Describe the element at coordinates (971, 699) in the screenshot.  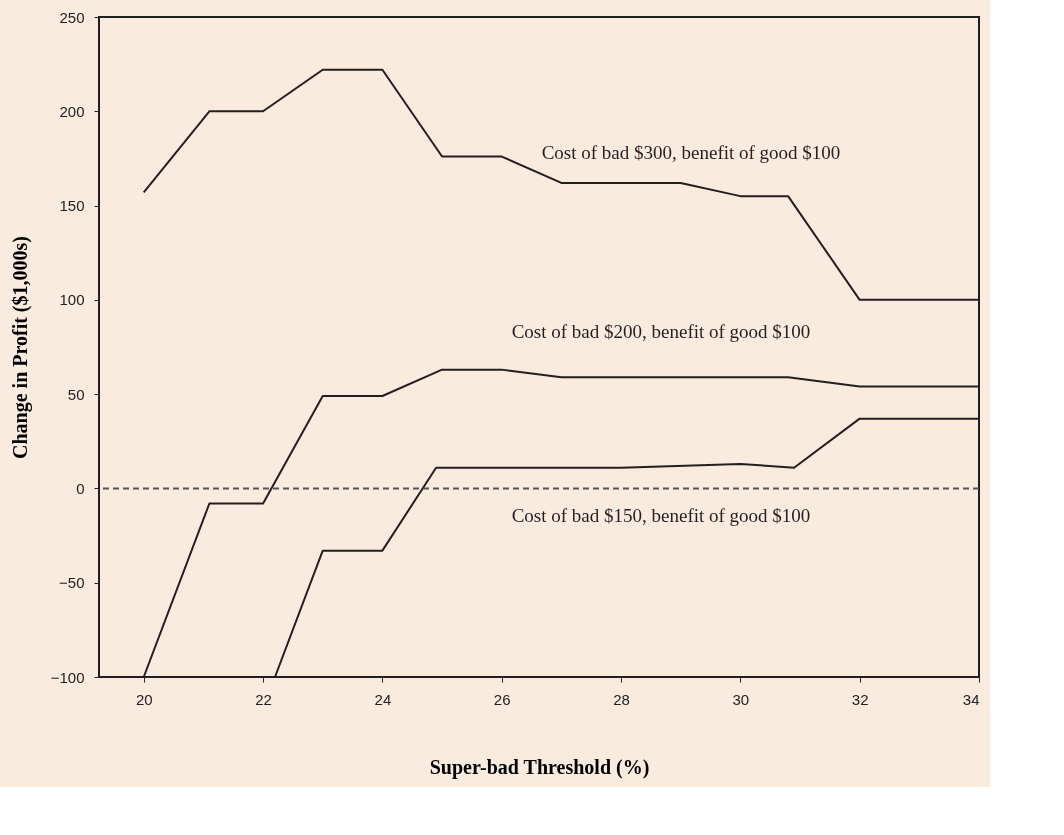
I see `x-tick-label: 34` at that location.